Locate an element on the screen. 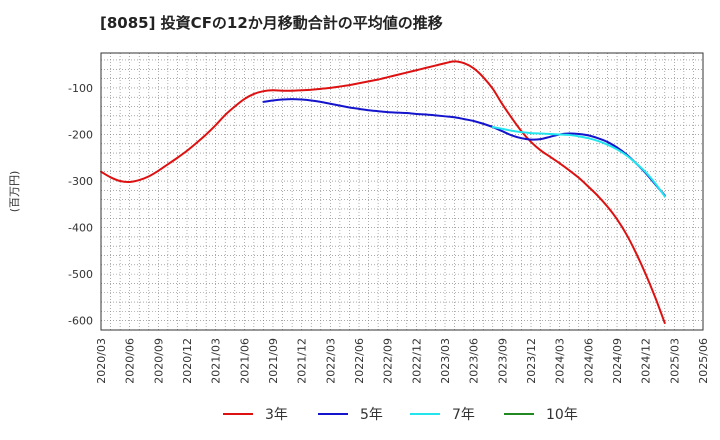  y-tick-label: -200 is located at coordinates (80, 134).